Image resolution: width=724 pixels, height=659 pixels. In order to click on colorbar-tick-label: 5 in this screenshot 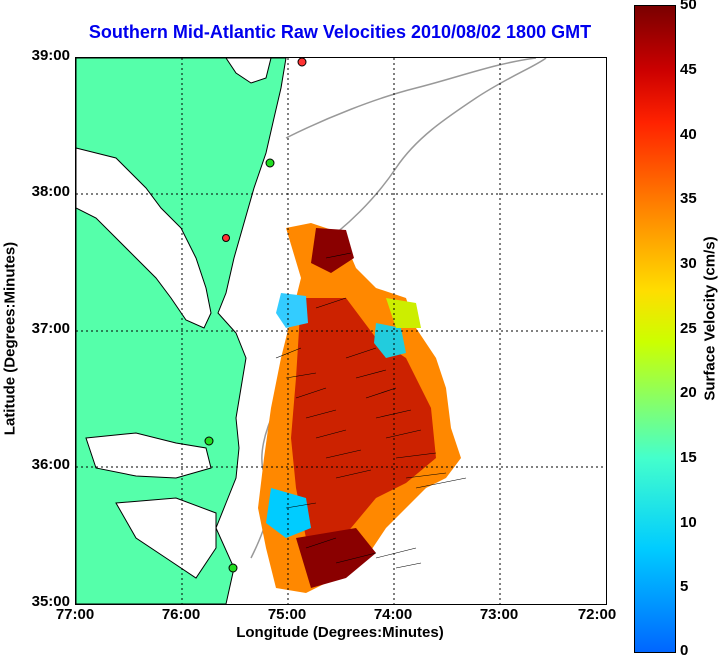, I will do `click(684, 586)`.